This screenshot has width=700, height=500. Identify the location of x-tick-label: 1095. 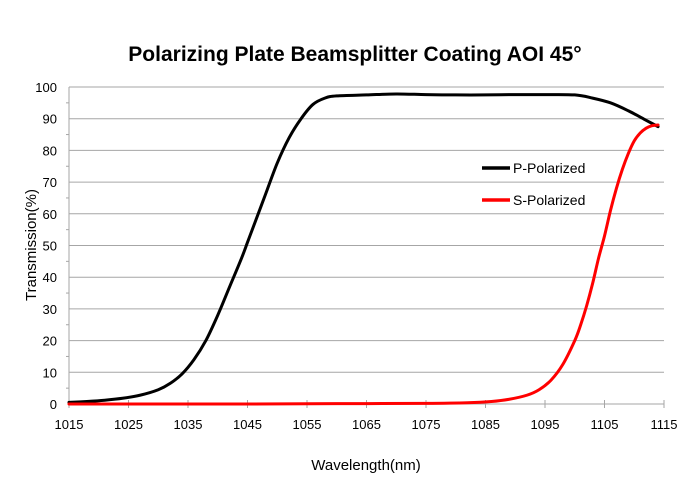
(545, 424).